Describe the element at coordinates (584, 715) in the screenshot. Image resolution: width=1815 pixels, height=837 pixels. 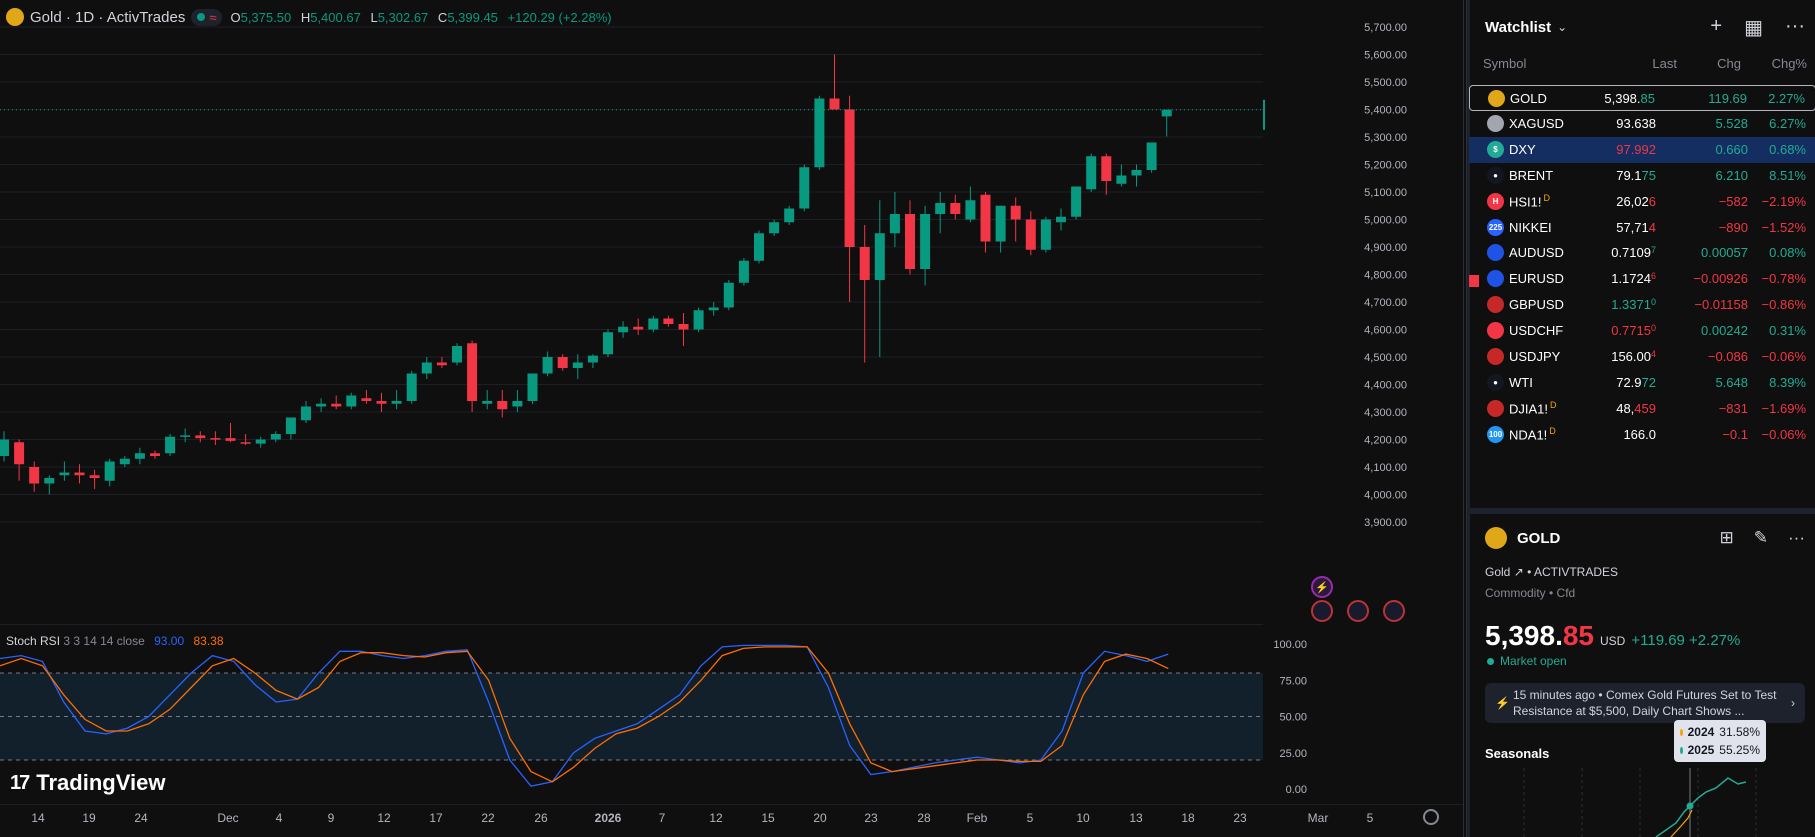
I see `stoch-k-line` at that location.